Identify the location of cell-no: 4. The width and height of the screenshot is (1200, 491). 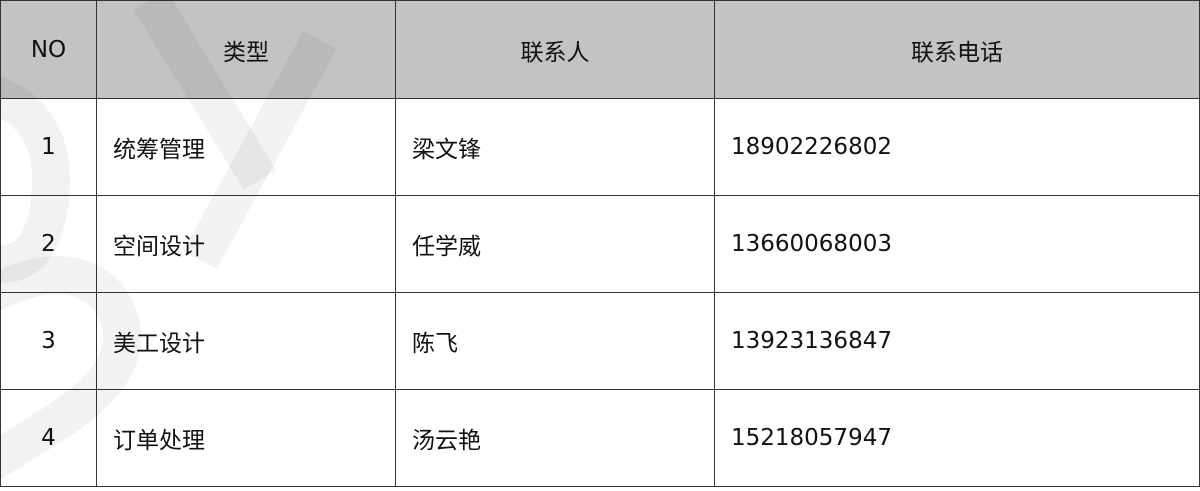
(48, 438).